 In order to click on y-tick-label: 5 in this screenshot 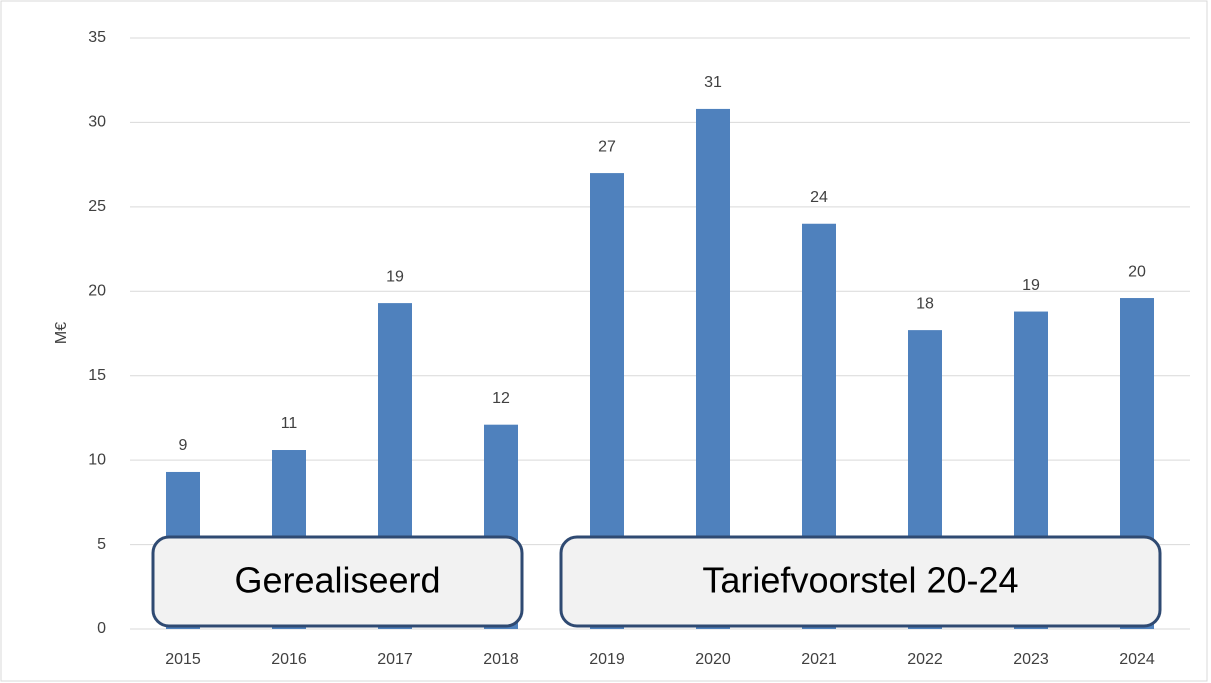, I will do `click(101, 544)`.